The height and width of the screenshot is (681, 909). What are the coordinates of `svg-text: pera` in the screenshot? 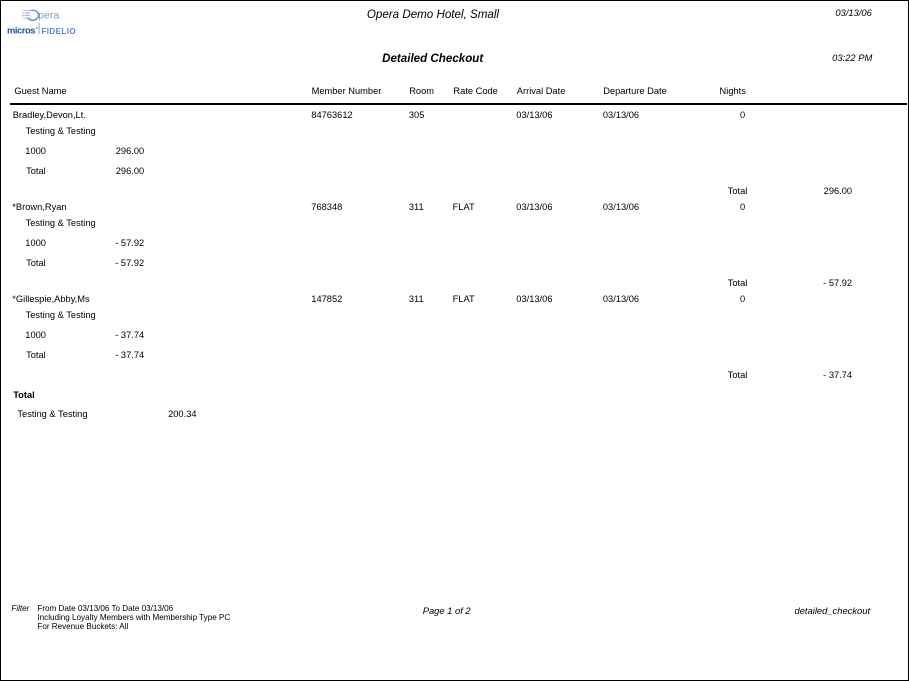 It's located at (48, 15).